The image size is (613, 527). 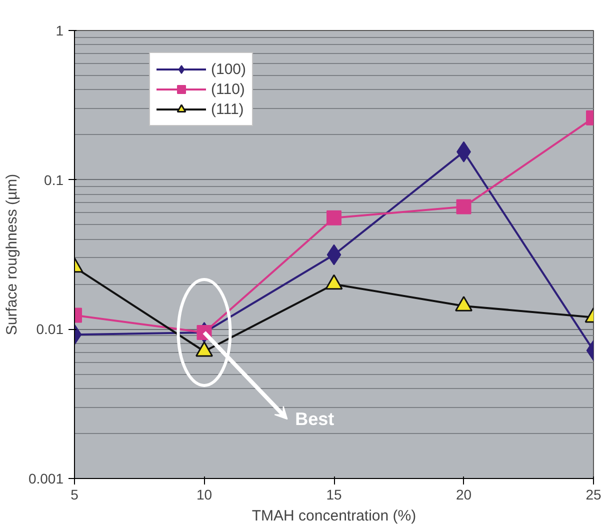 What do you see at coordinates (314, 419) in the screenshot?
I see `annotation: Best` at bounding box center [314, 419].